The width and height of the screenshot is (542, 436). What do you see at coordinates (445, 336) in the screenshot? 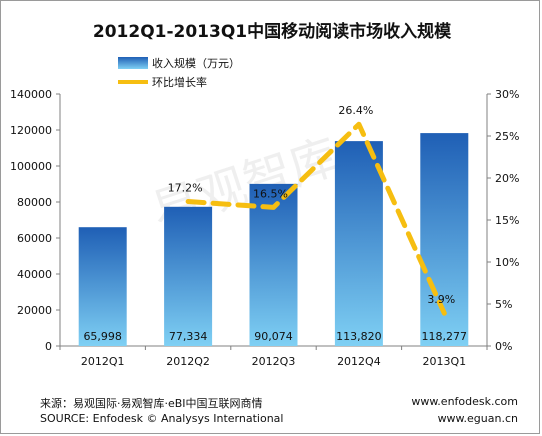
I see `bar-value-label: 118,277` at bounding box center [445, 336].